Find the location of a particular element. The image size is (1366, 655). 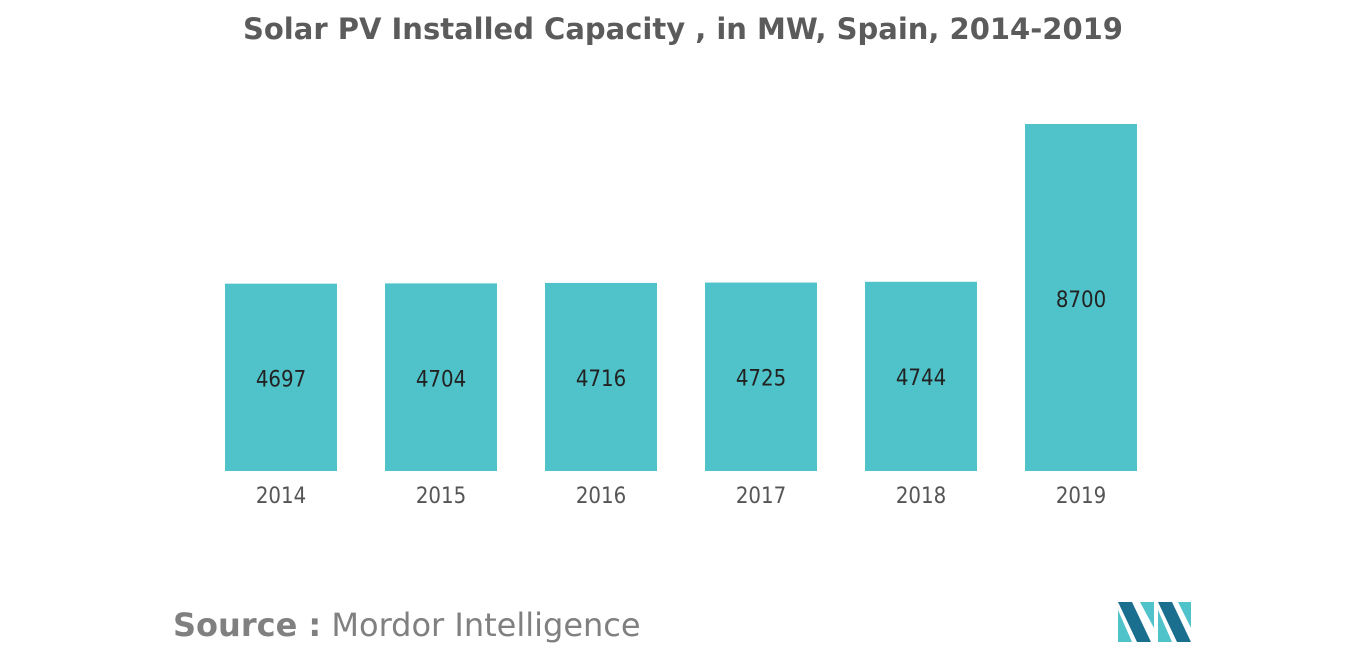

x-tick-label-2018: 2018 is located at coordinates (921, 496).